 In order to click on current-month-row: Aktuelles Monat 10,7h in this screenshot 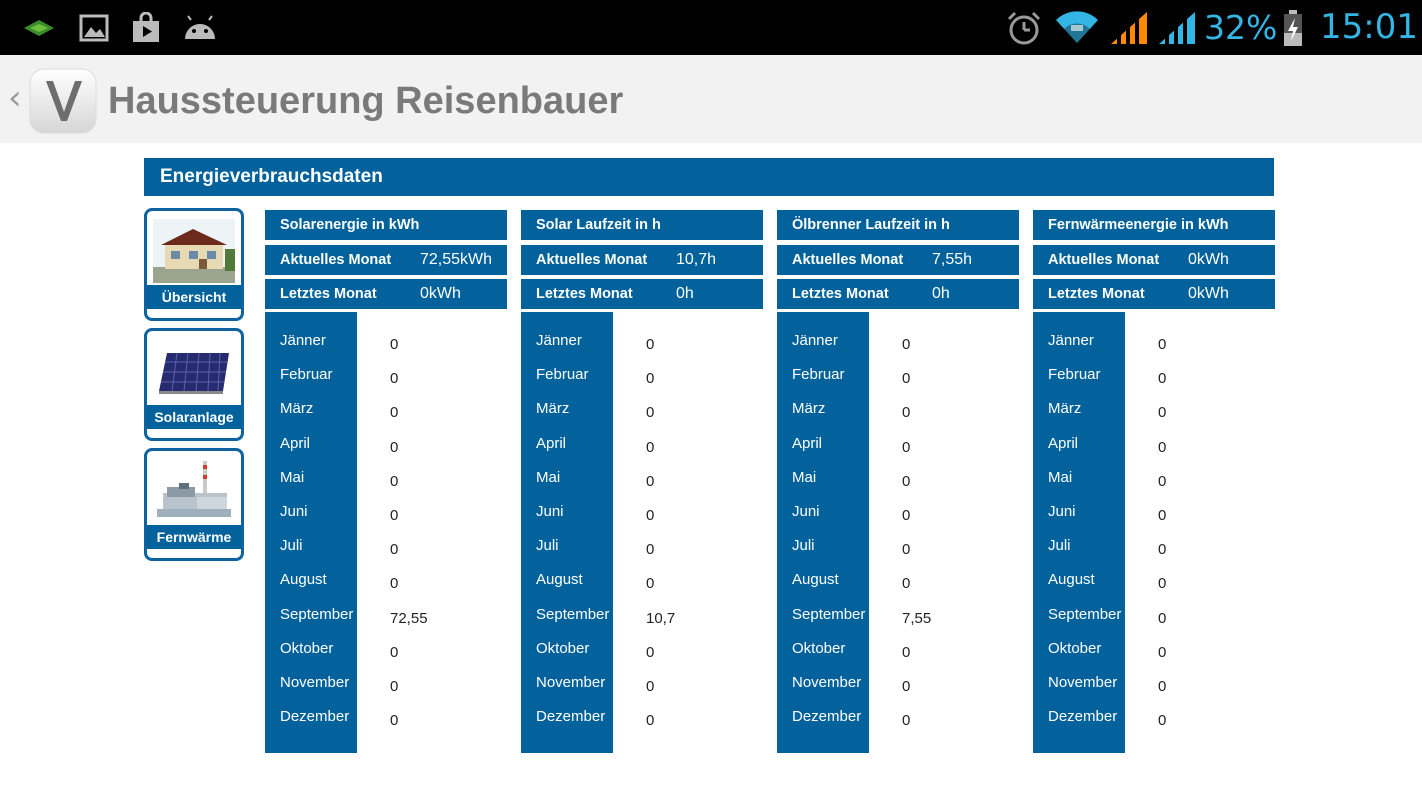, I will do `click(642, 260)`.